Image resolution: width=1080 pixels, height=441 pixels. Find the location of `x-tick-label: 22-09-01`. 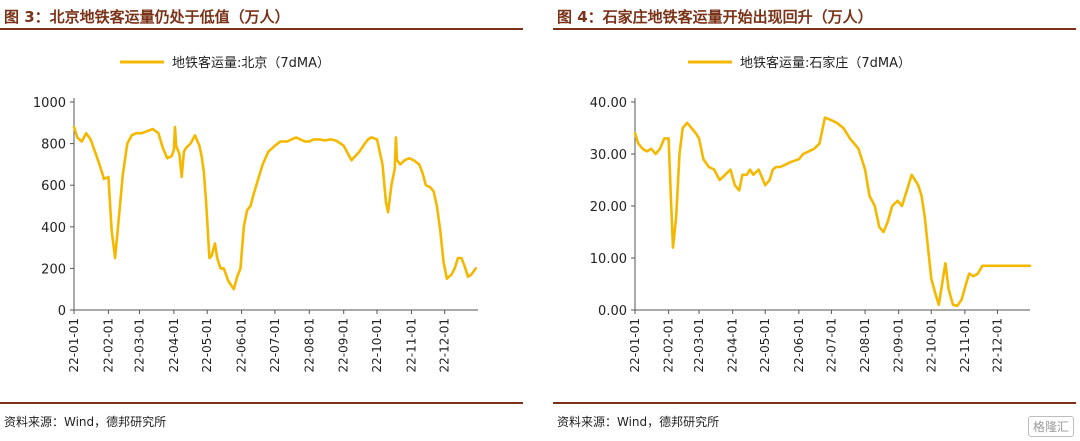

x-tick-label: 22-09-01 is located at coordinates (899, 345).